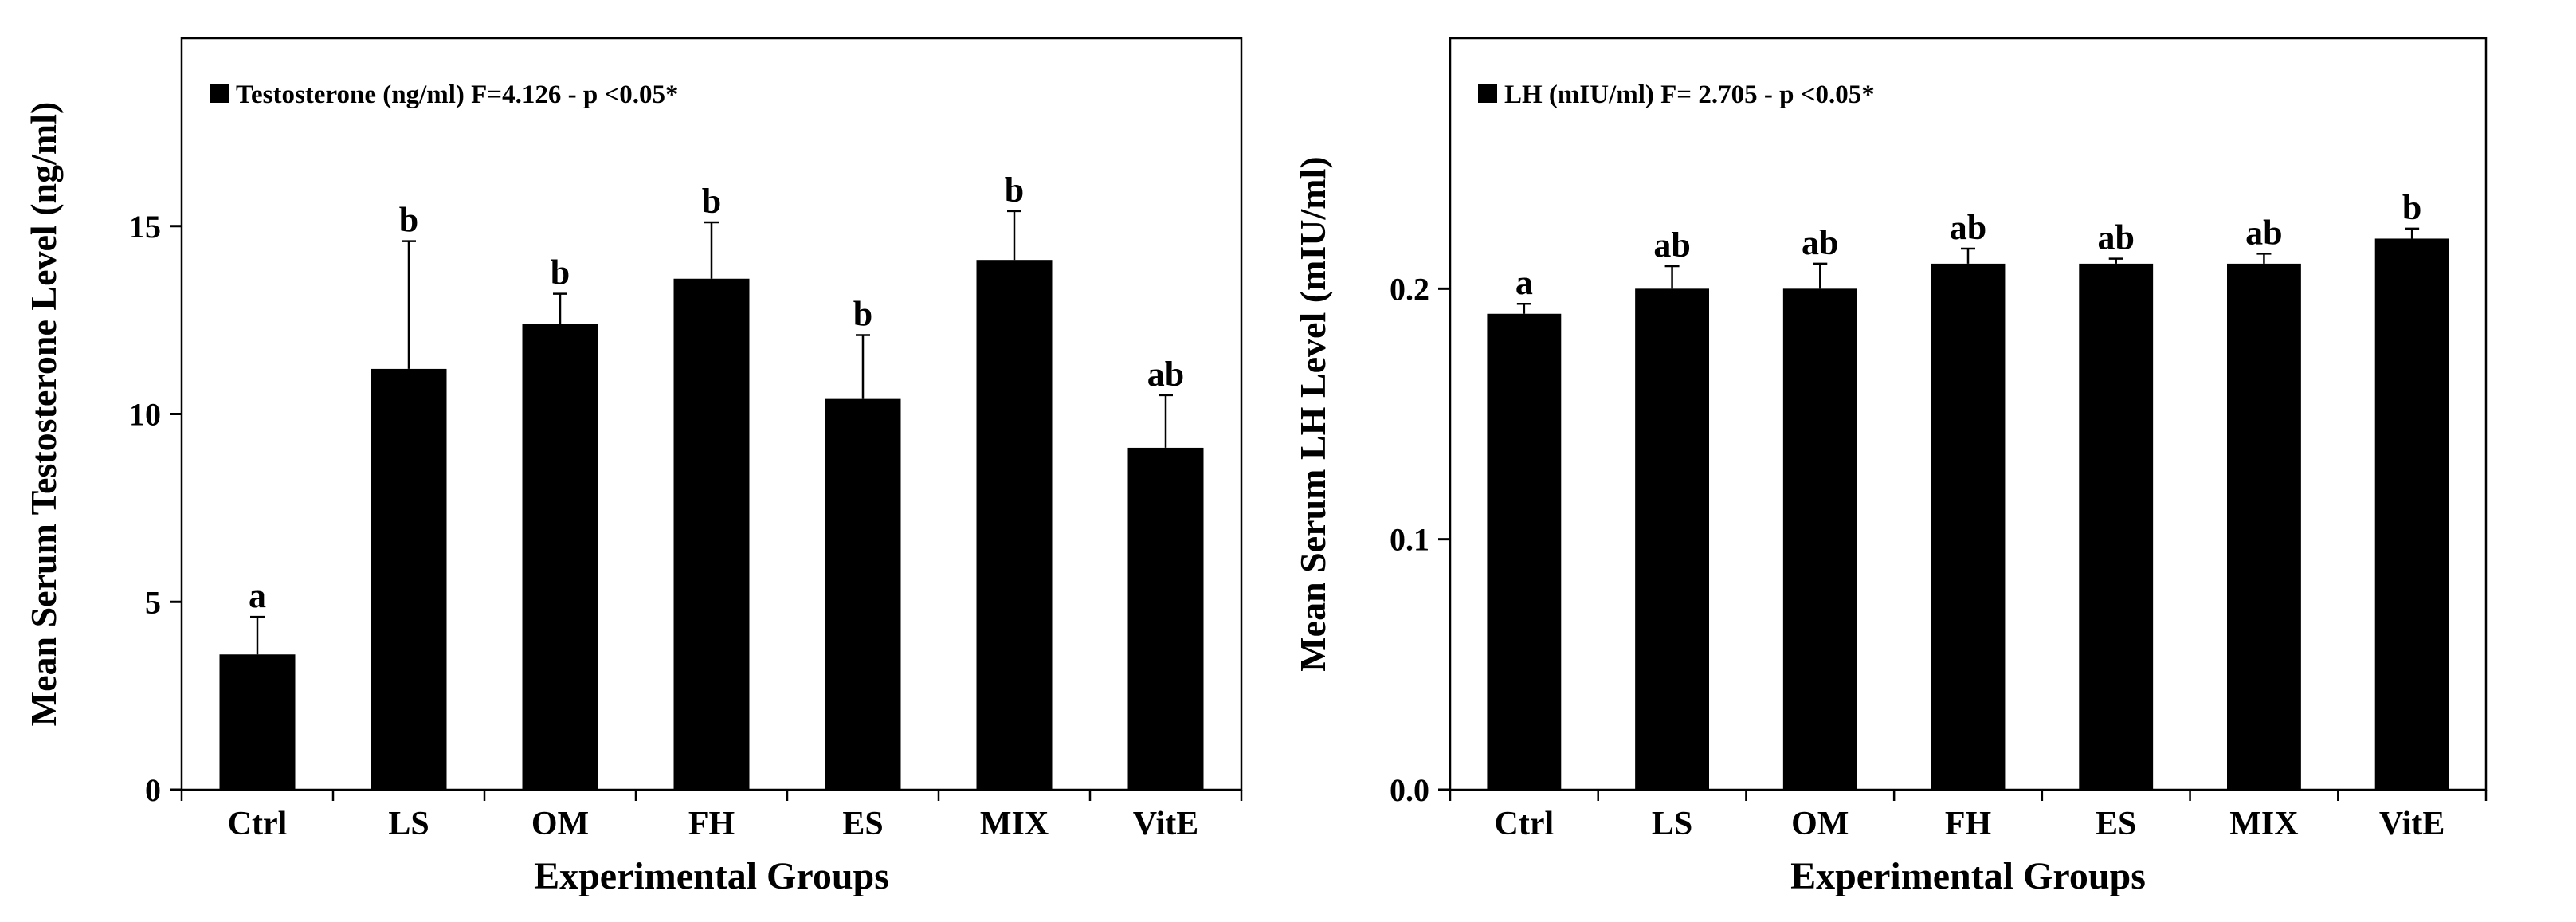  Describe the element at coordinates (43, 414) in the screenshot. I see `y-axis-title: Mean Serum Testosterone Level (ng/ml)` at that location.